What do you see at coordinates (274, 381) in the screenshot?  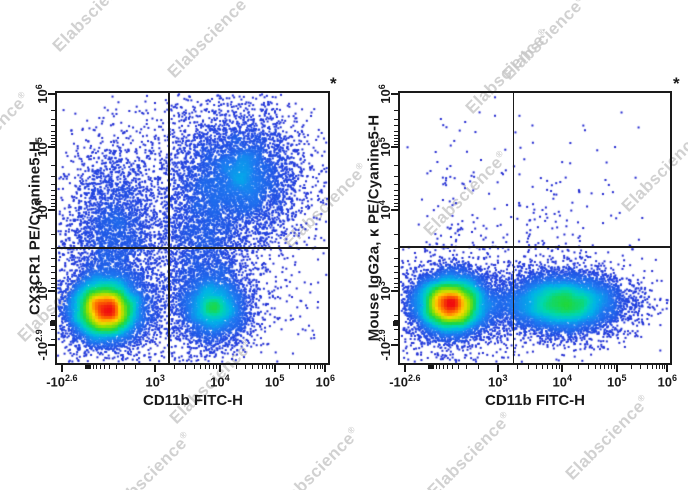 I see `x-tick-label: 10⁵` at bounding box center [274, 381].